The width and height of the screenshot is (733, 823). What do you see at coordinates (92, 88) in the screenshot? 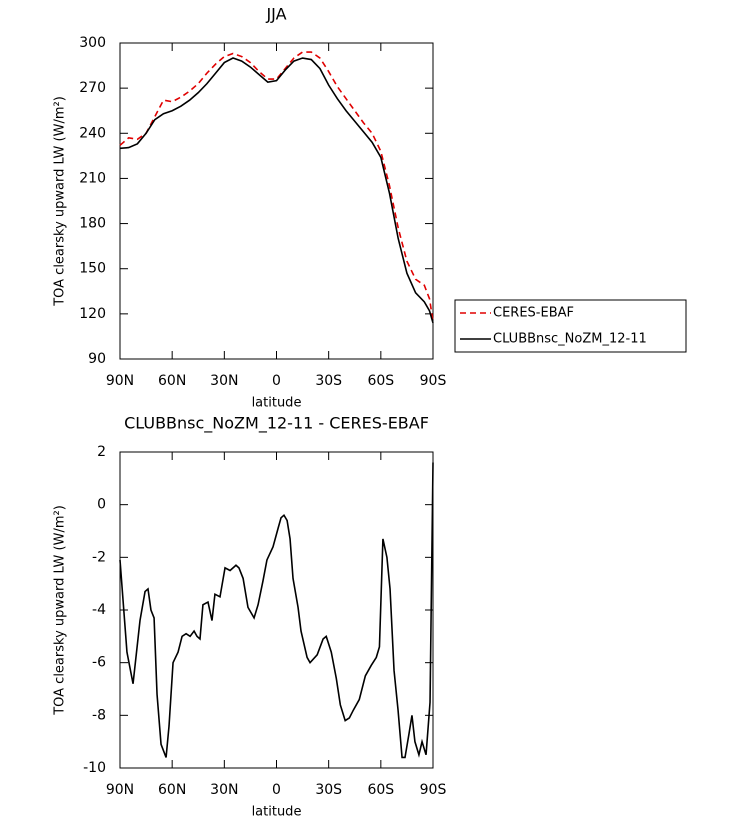
I see `y-tick-label: 270` at bounding box center [92, 88].